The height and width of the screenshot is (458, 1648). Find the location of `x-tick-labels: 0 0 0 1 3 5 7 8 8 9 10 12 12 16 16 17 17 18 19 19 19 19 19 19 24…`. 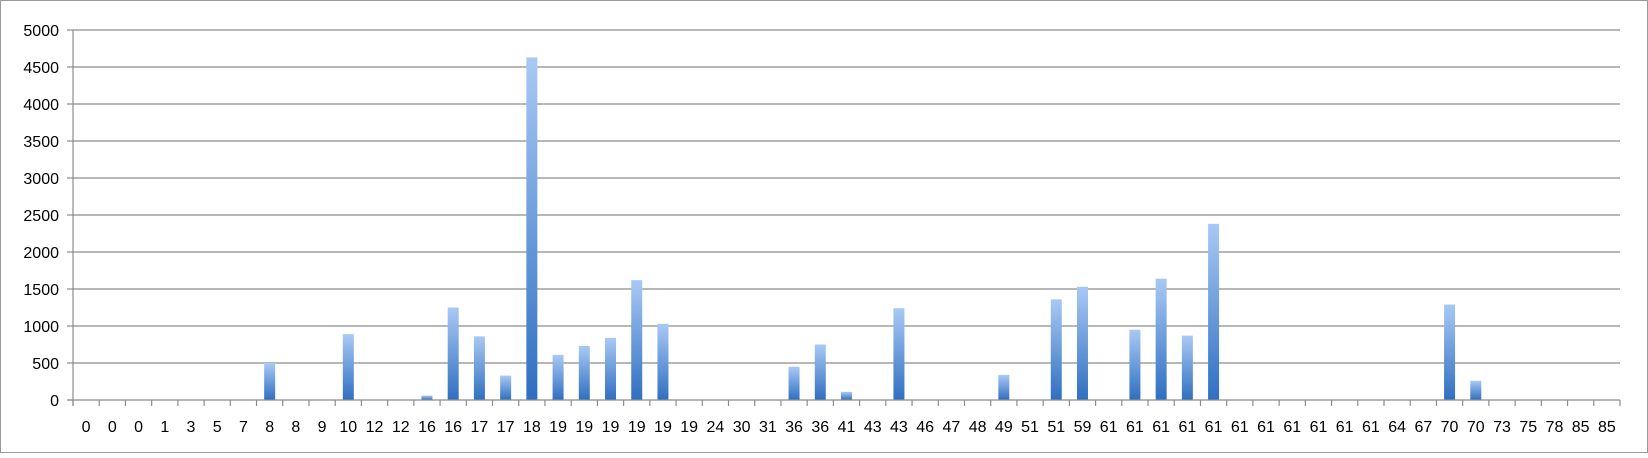

x-tick-labels: 0 0 0 1 3 5 7 8 8 9 10 12 12 16 16 17 17 18 19 19 19 19 19 19 24… is located at coordinates (849, 427).